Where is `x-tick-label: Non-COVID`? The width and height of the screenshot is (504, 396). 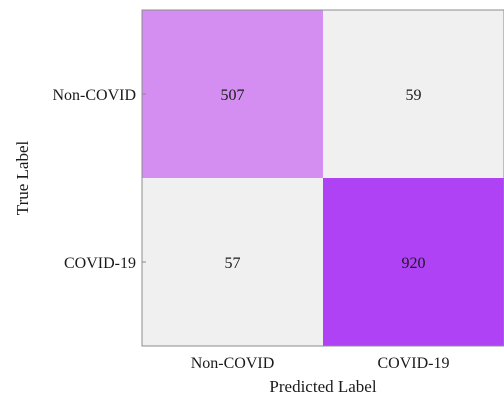
x-tick-label: Non-COVID is located at coordinates (233, 363).